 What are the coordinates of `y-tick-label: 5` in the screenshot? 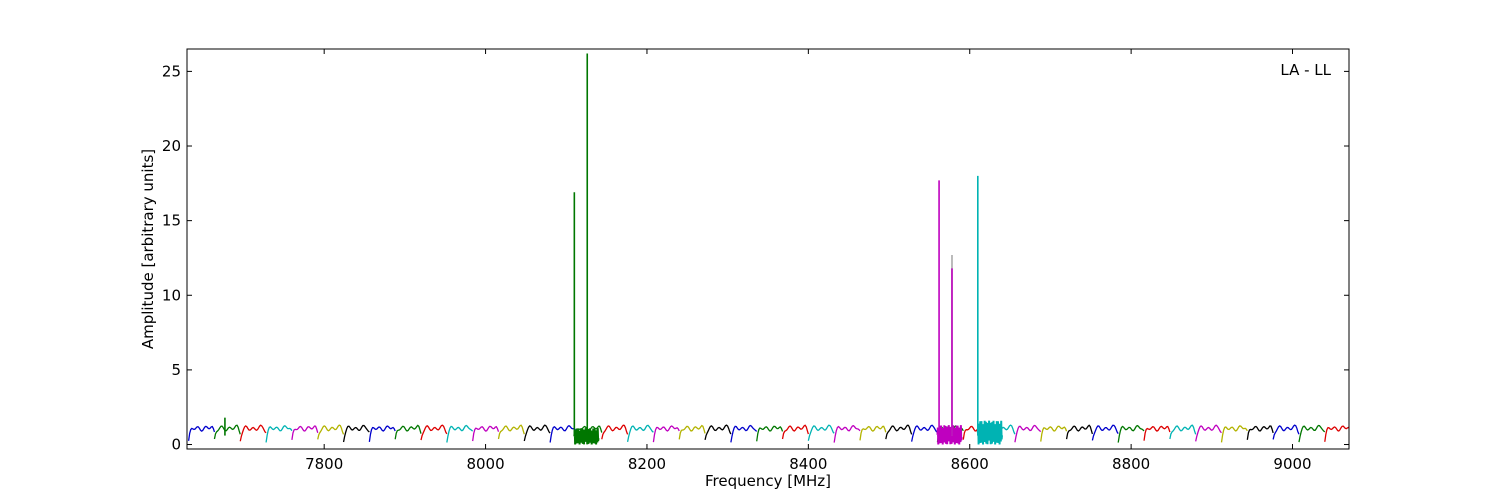 It's located at (176, 370).